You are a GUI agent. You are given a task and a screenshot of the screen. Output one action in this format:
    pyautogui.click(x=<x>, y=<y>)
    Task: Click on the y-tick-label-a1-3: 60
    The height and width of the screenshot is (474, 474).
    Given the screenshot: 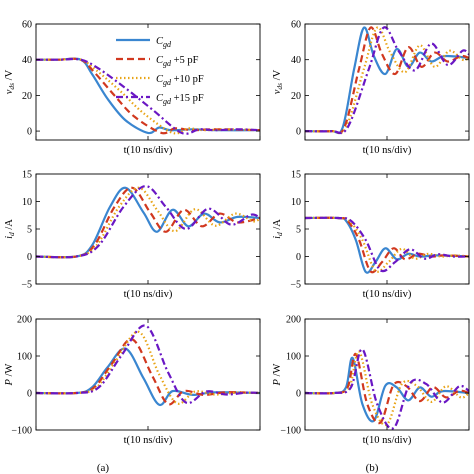 What is the action you would take?
    pyautogui.click(x=27, y=25)
    